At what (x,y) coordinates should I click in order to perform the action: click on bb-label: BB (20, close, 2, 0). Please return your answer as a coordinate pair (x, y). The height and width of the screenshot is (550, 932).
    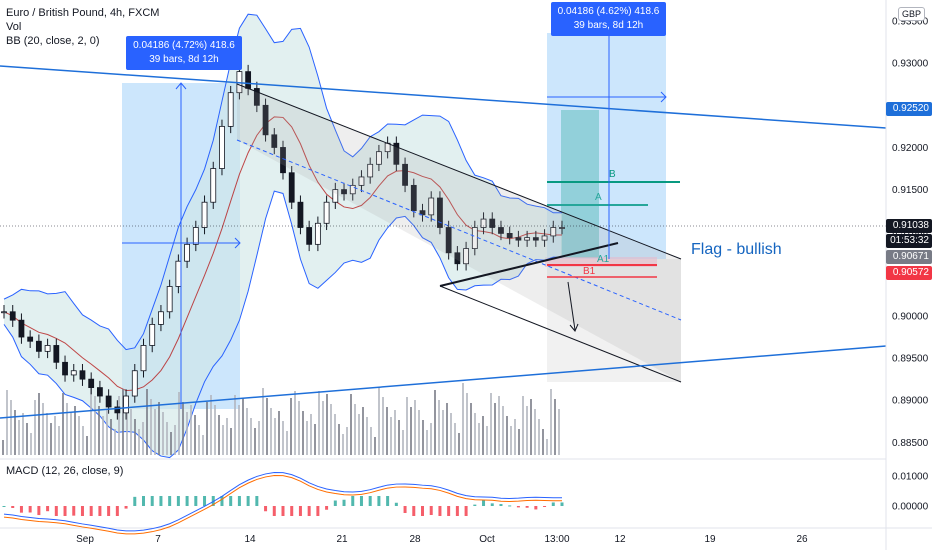
    Looking at the image, I should click on (53, 41).